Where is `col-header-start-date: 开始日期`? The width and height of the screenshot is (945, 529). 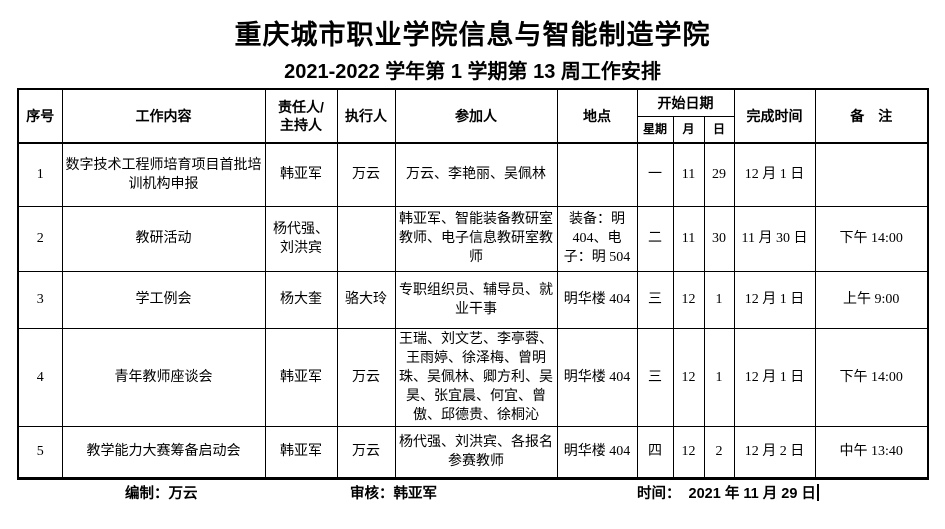
col-header-start-date: 开始日期 is located at coordinates (685, 102).